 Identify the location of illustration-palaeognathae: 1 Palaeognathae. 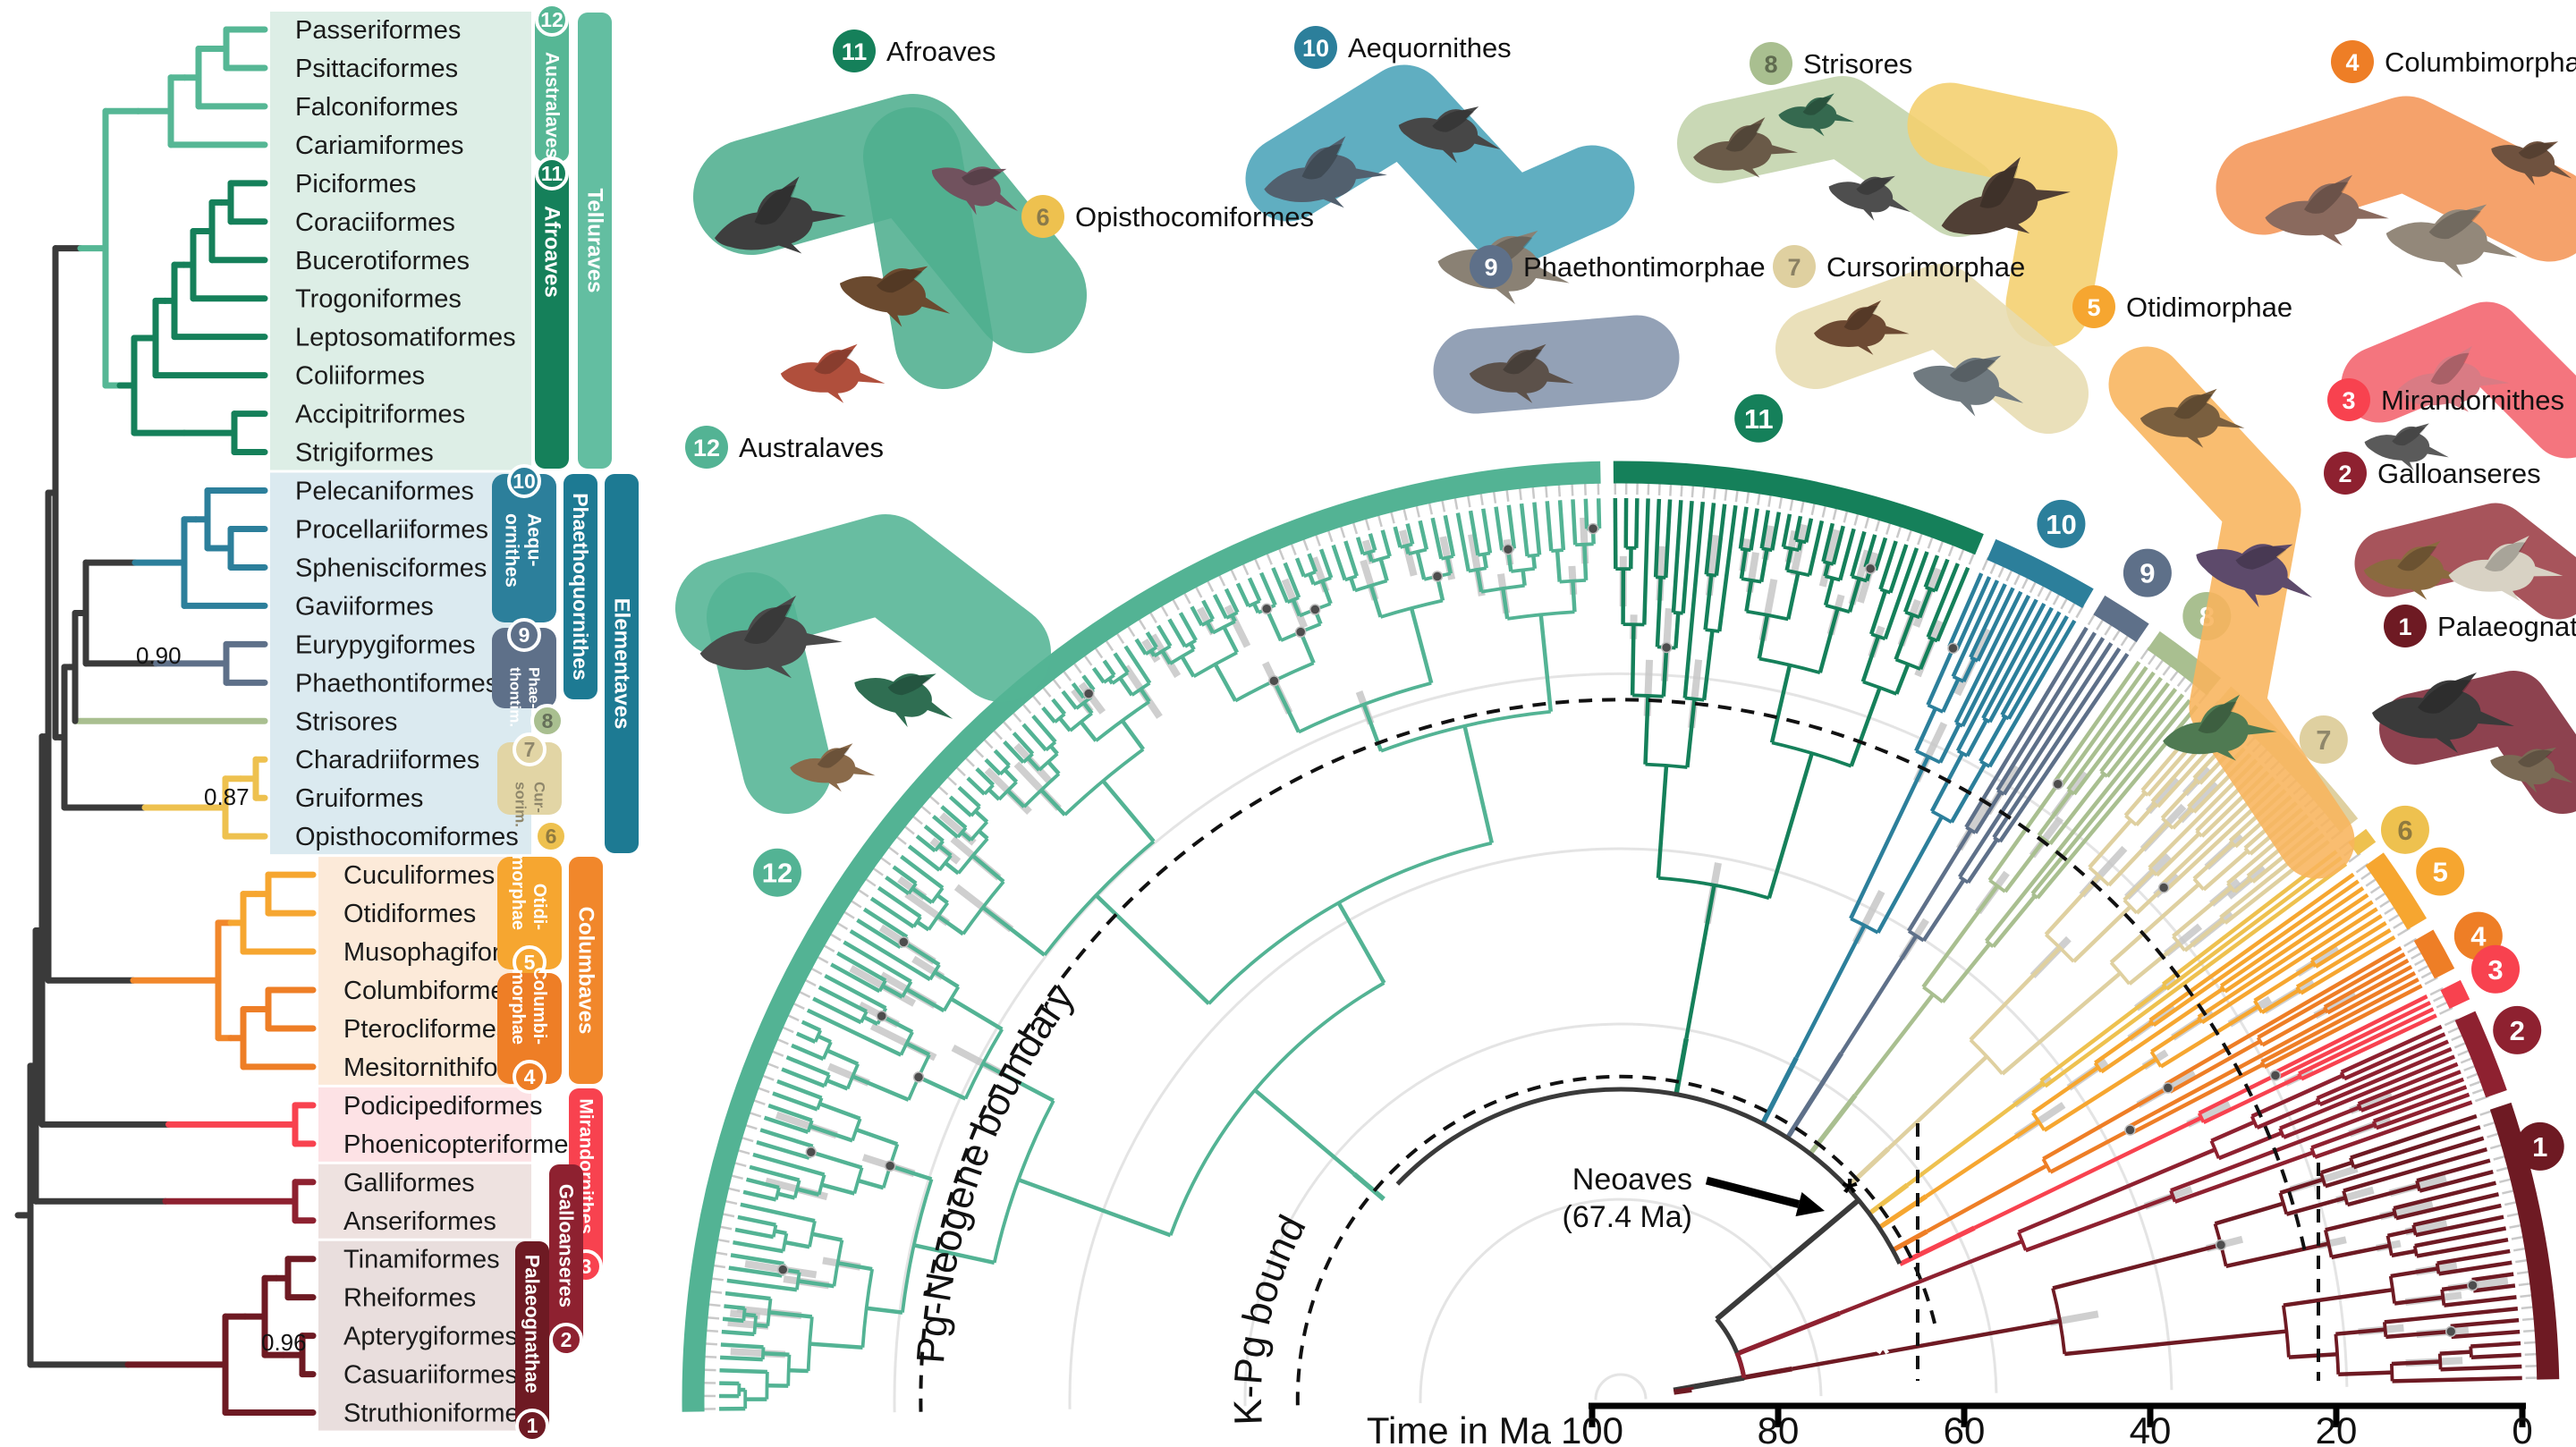
(2474, 709).